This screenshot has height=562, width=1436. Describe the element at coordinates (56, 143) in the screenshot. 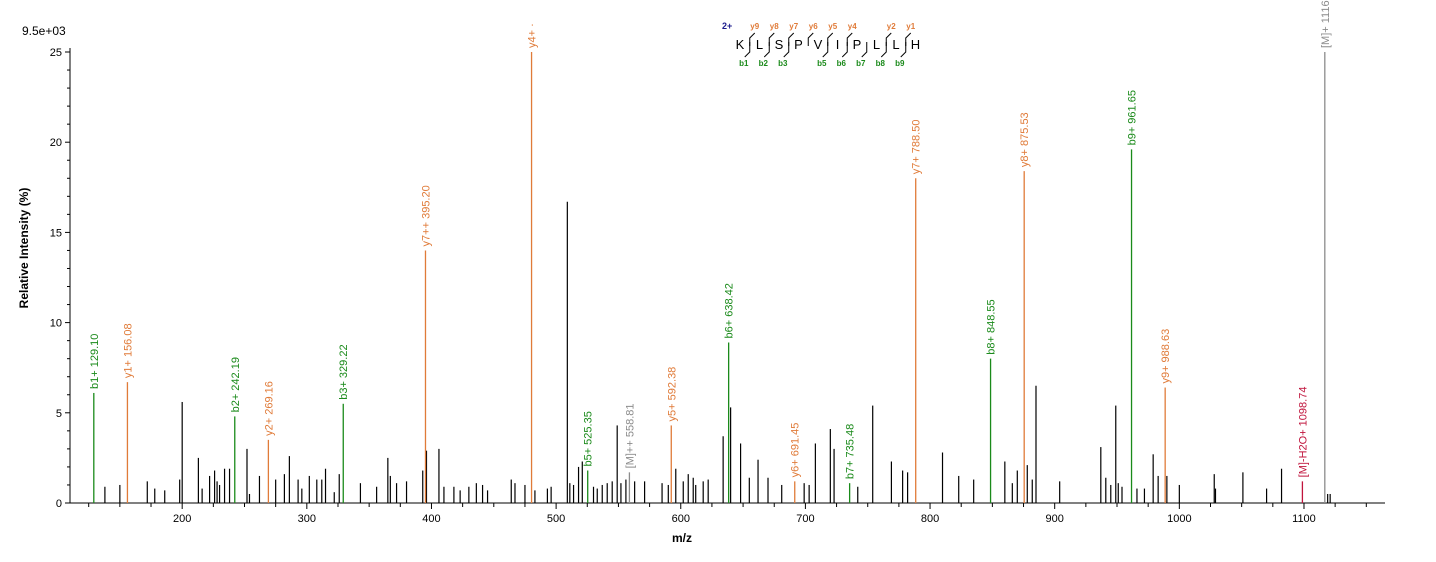

I see `y-tick-label: 20` at that location.